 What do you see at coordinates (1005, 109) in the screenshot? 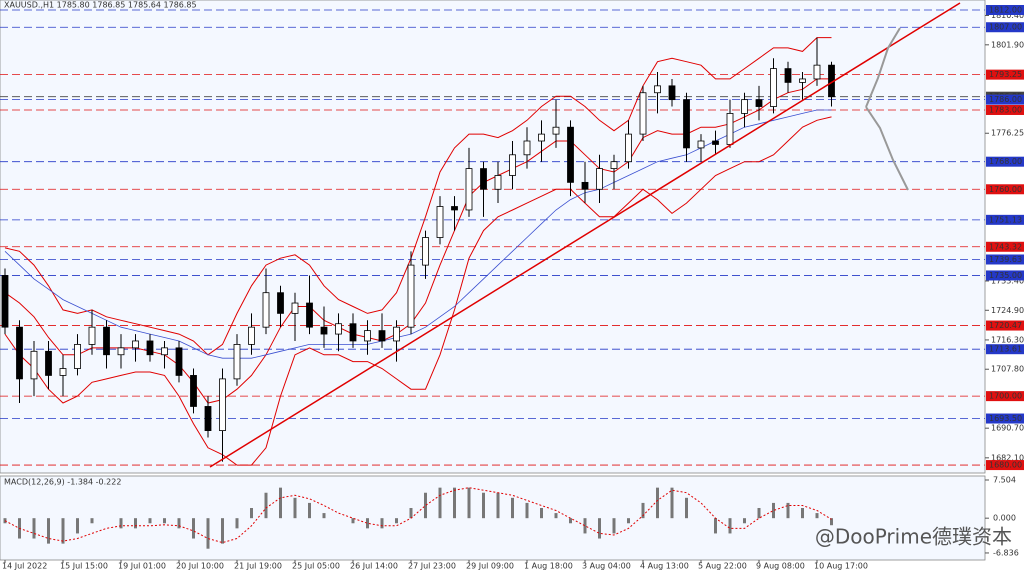
I see `level-label: 1783.00` at bounding box center [1005, 109].